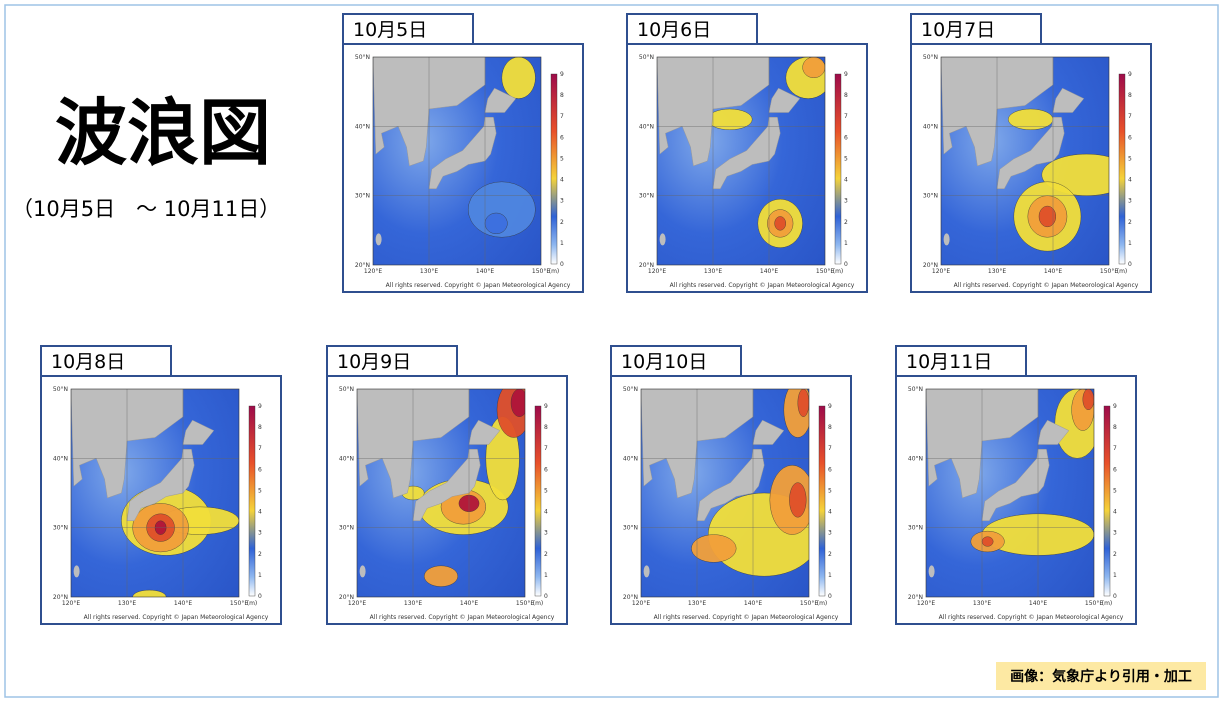 This screenshot has width=1224, height=702. Describe the element at coordinates (664, 362) in the screenshot. I see `panel-label: 10月10日` at that location.